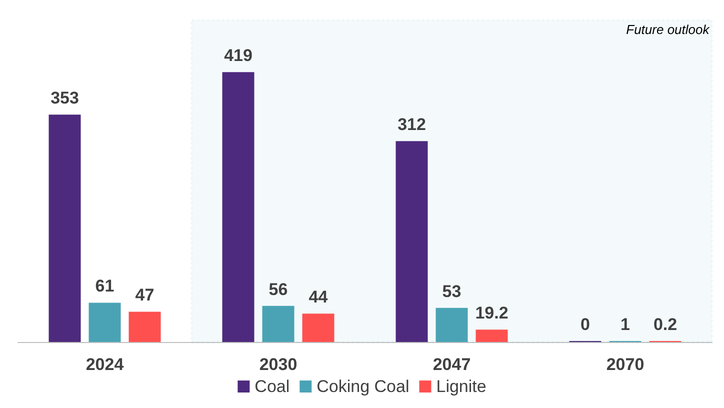 This screenshot has height=408, width=724. I want to click on band-label: Future outlook, so click(668, 29).